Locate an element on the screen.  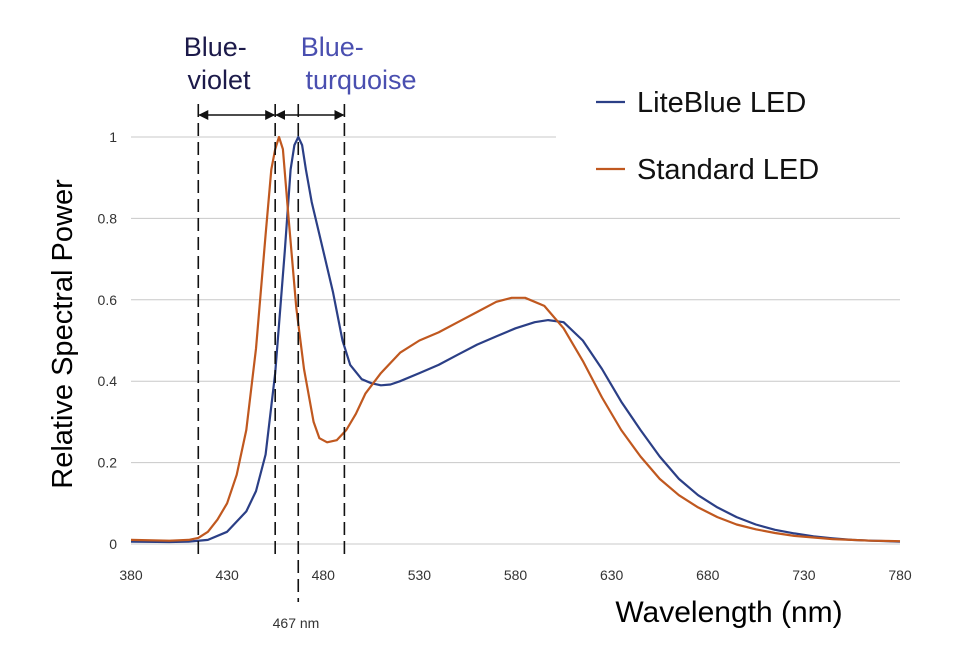
x-tick-label: 430 is located at coordinates (227, 575).